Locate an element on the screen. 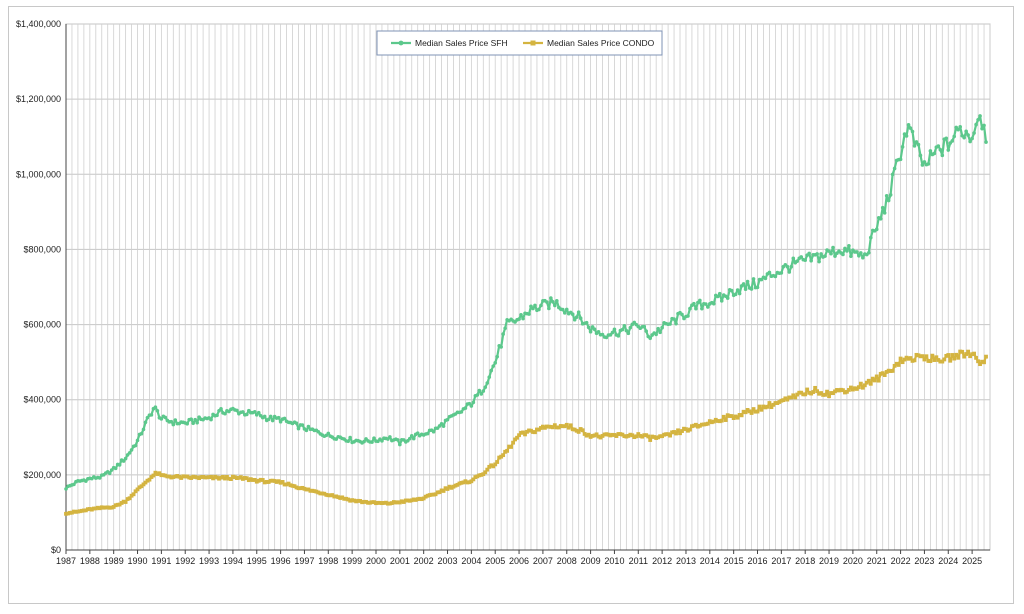 The width and height of the screenshot is (1024, 614). x-tick-label: 2014 is located at coordinates (710, 561).